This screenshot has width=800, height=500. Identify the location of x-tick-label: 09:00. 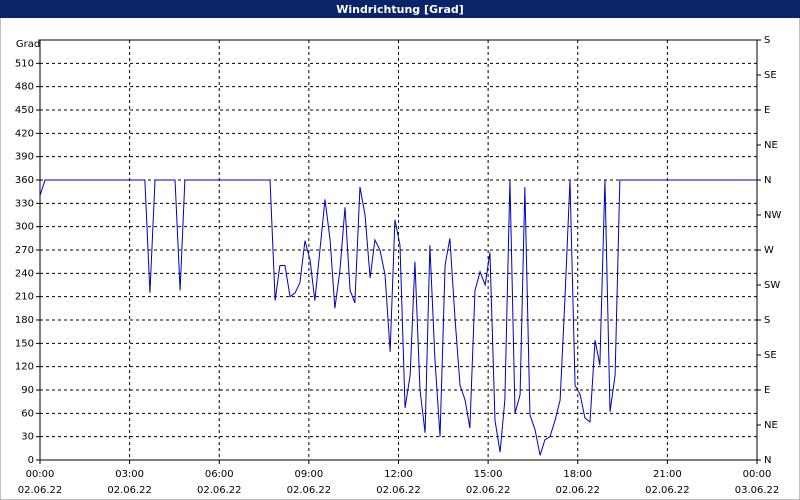
(308, 474).